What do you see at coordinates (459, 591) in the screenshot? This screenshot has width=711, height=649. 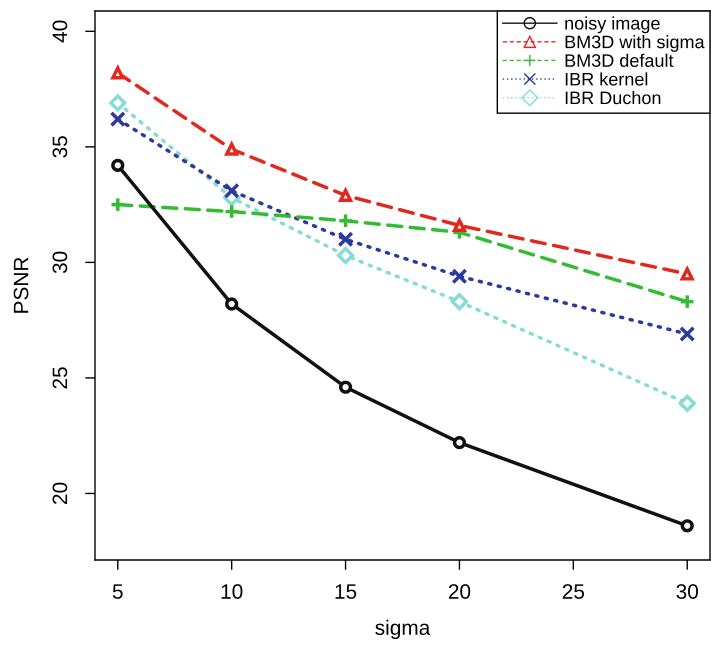 I see `x-tick-label: 20` at bounding box center [459, 591].